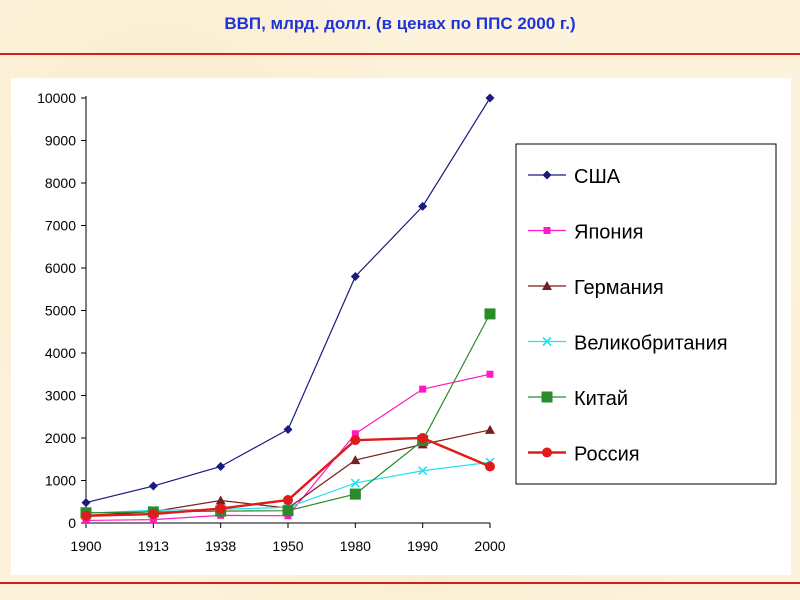 The height and width of the screenshot is (600, 800). Describe the element at coordinates (489, 546) in the screenshot. I see `x-tick-label: 2000` at that location.